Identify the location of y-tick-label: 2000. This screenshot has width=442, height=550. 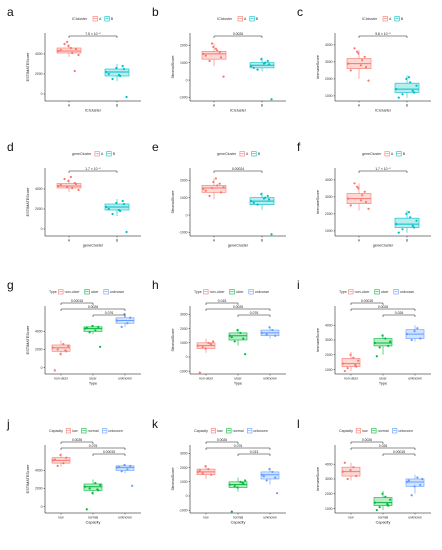
(39, 489).